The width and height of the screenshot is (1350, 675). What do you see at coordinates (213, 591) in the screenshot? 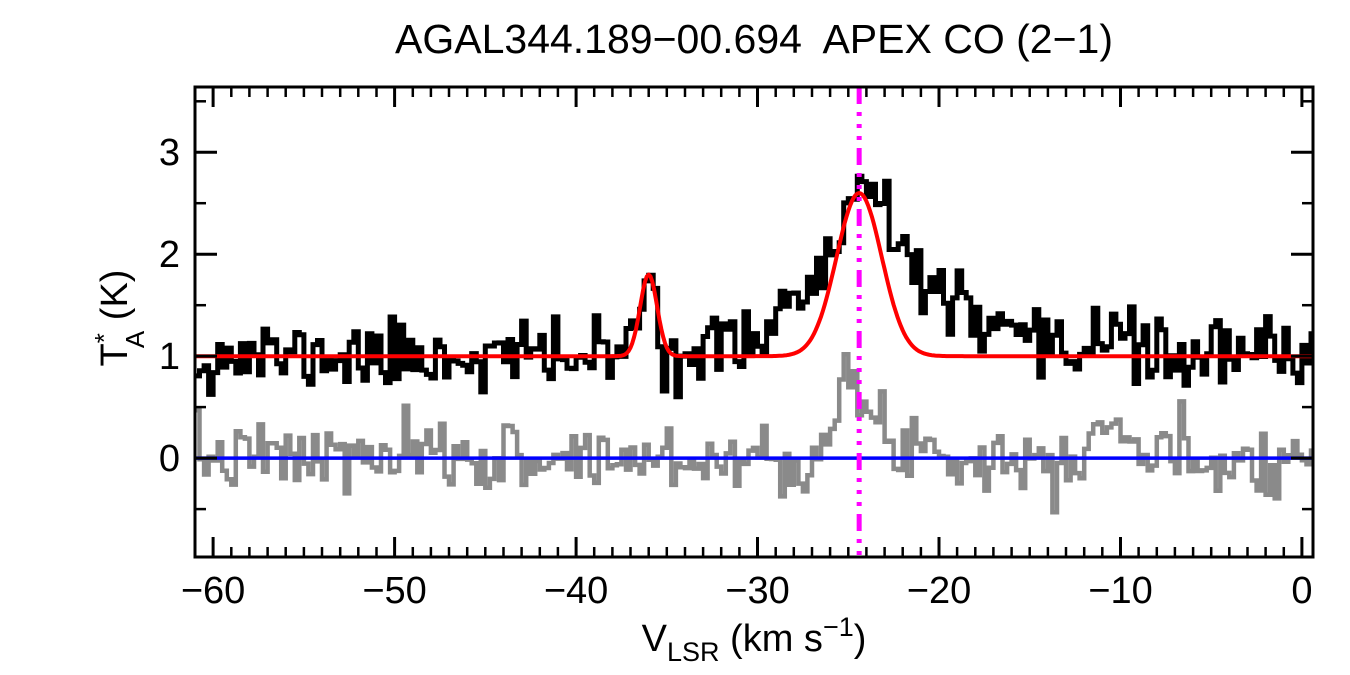
I see `x-tick-label: −60` at bounding box center [213, 591].